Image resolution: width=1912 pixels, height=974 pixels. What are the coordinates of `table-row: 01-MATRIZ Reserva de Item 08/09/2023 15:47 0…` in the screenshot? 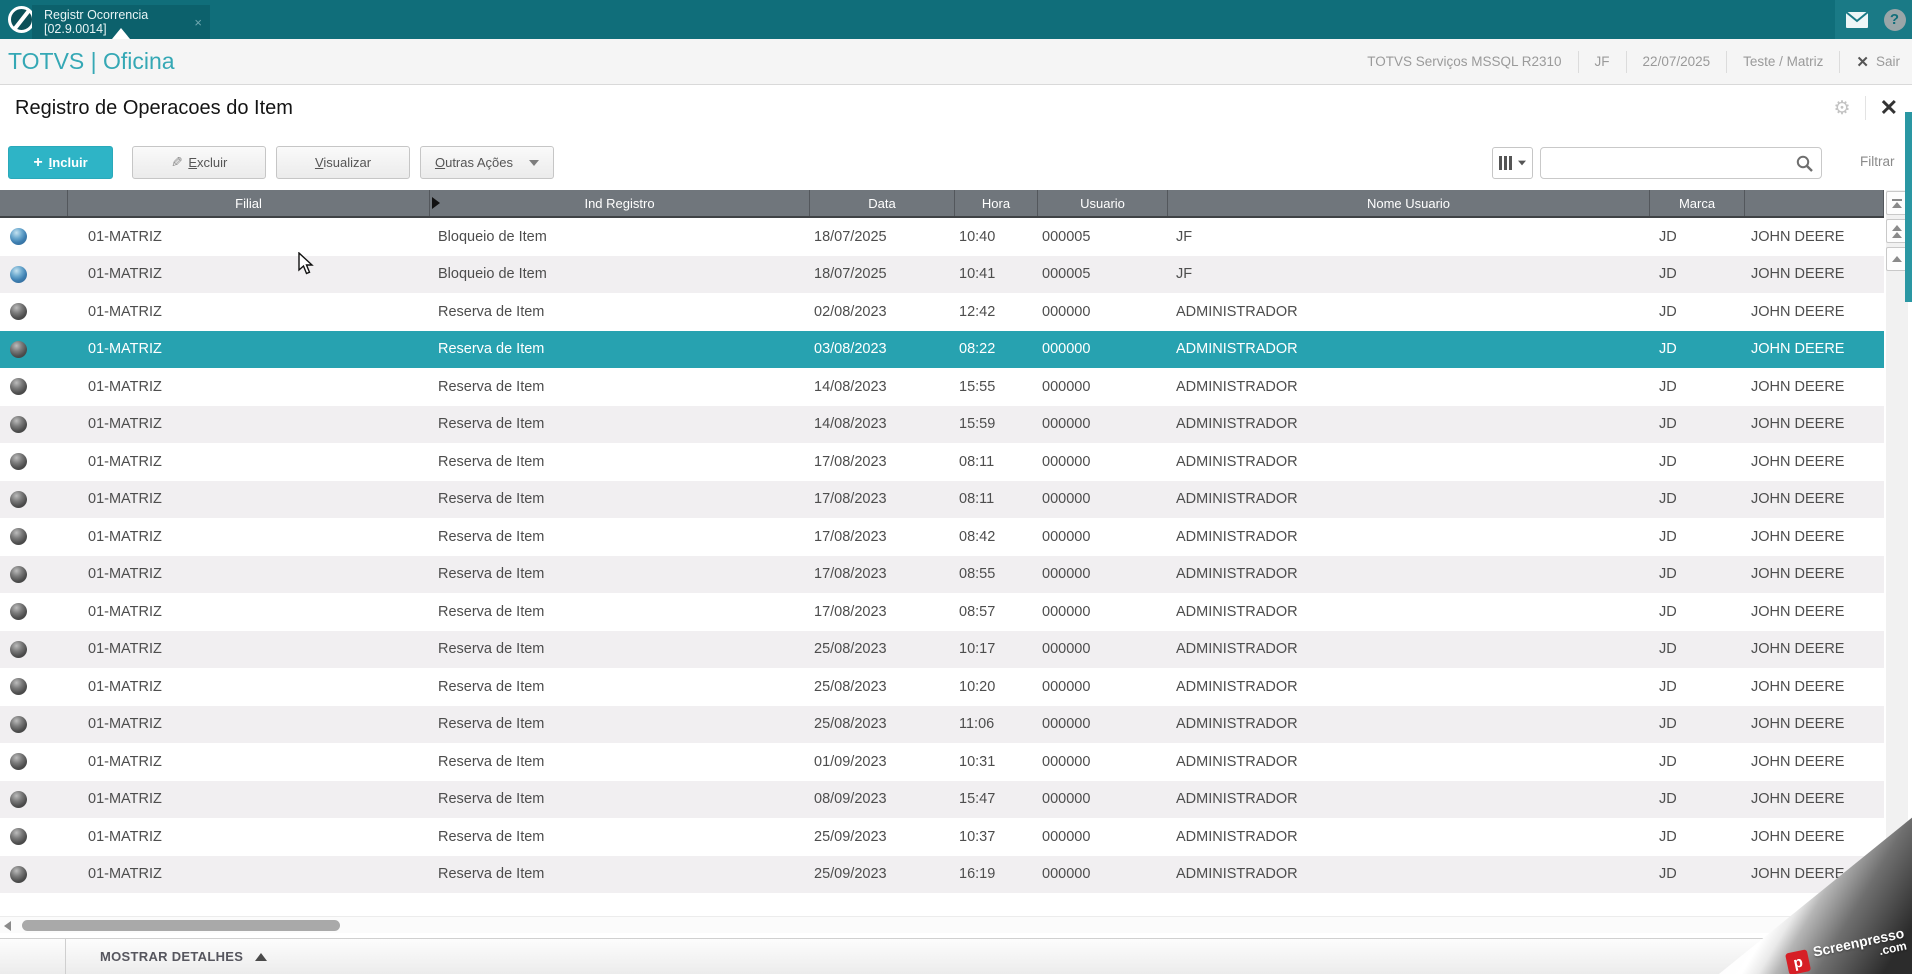 It's located at (942, 799).